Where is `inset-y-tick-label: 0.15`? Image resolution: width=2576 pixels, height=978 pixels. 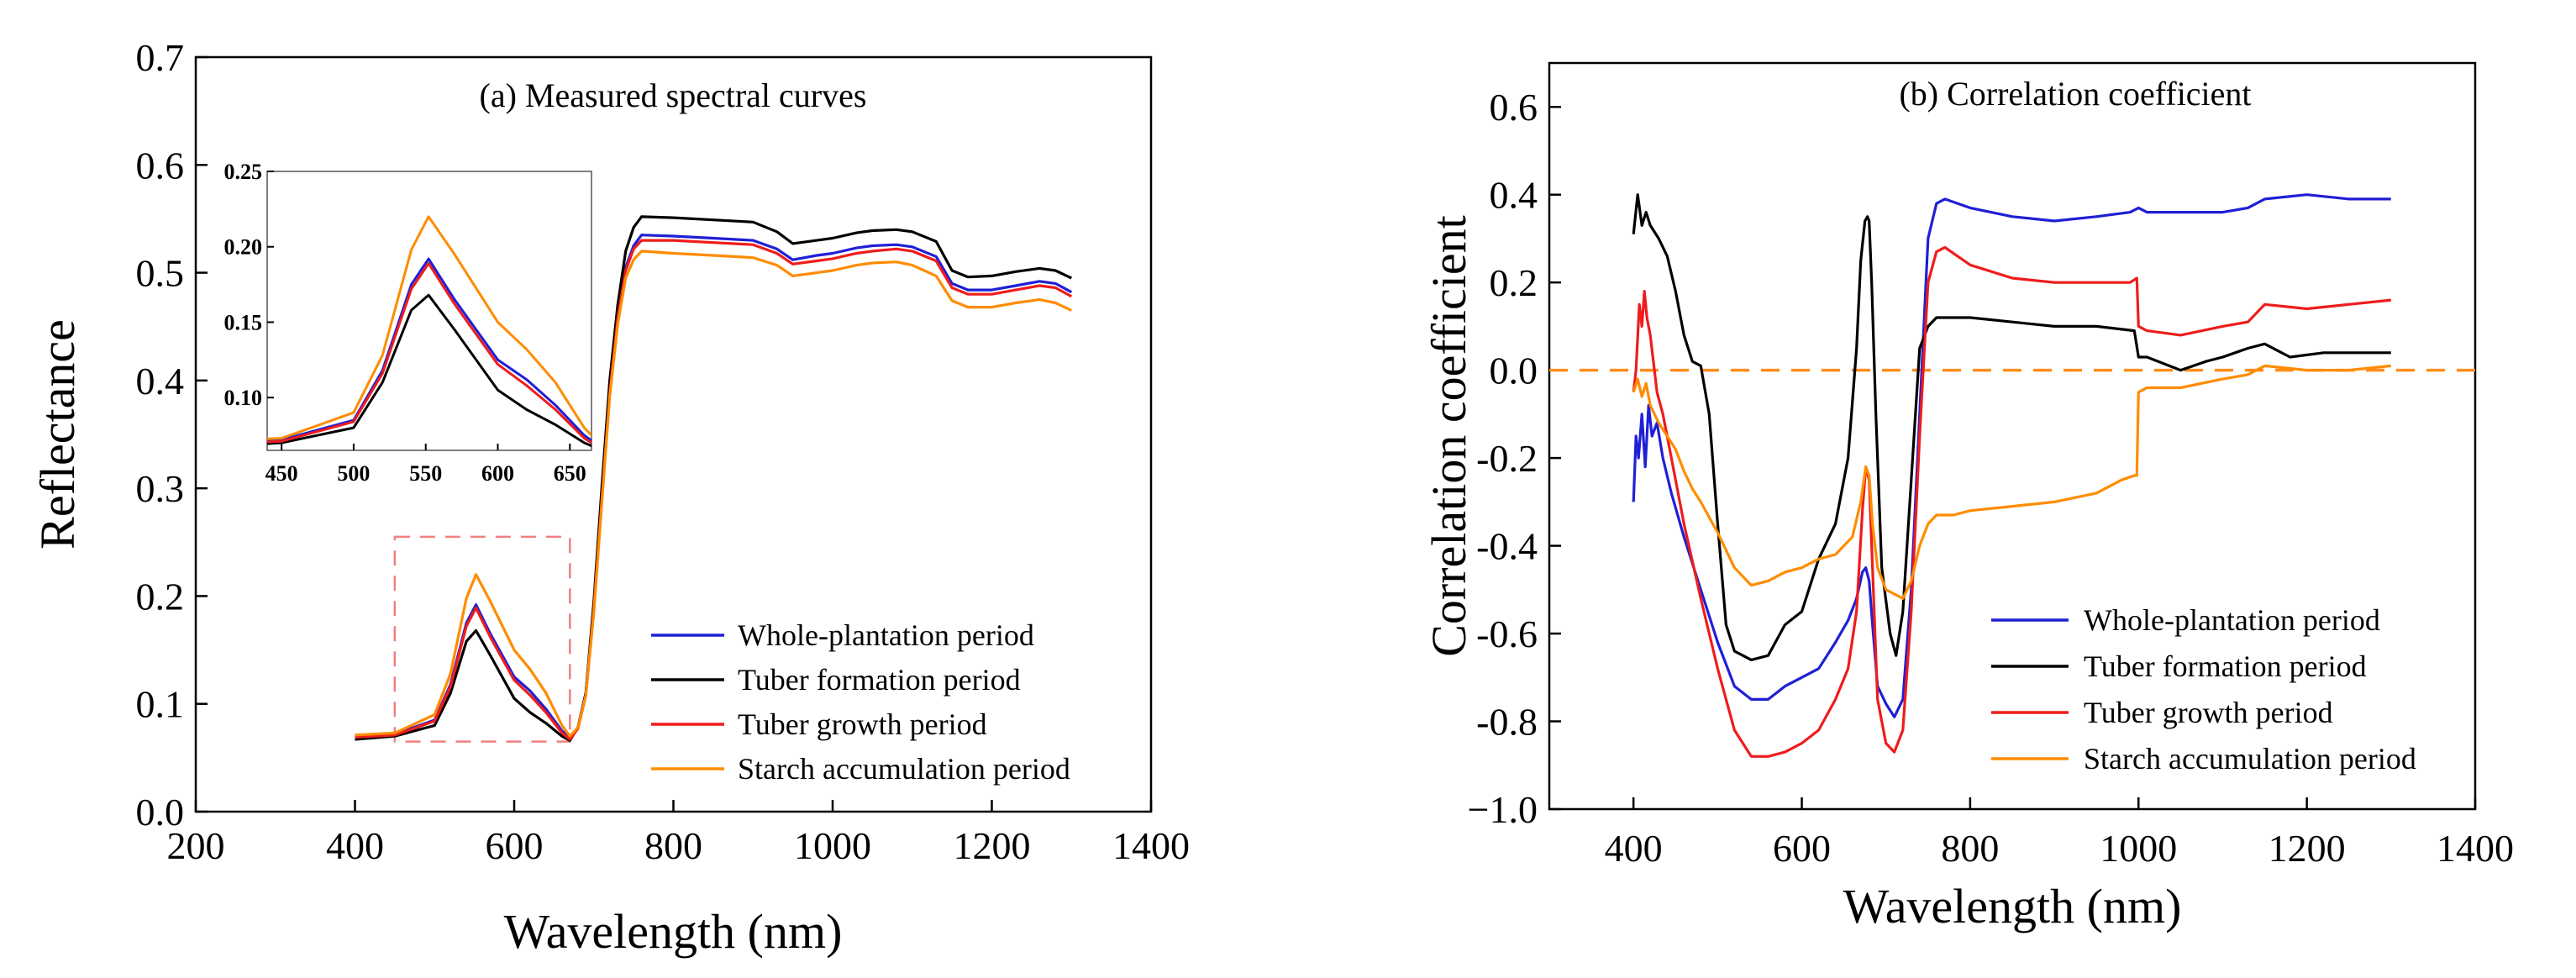 inset-y-tick-label: 0.15 is located at coordinates (243, 322).